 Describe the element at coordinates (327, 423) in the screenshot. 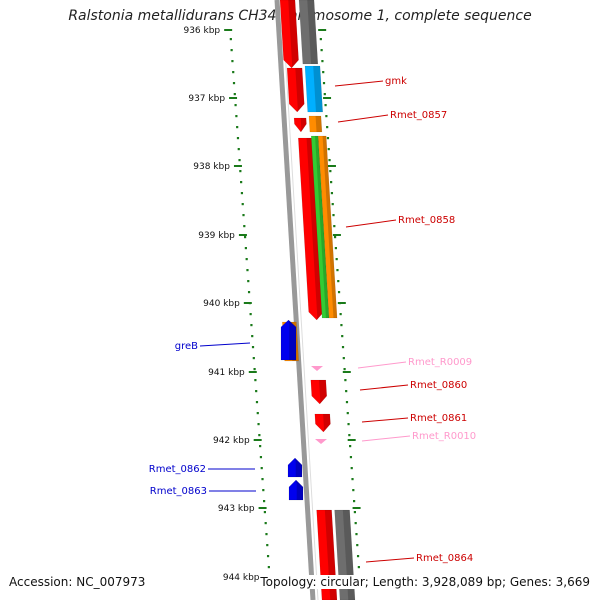

I see `feature-cds-0861-shade` at that location.